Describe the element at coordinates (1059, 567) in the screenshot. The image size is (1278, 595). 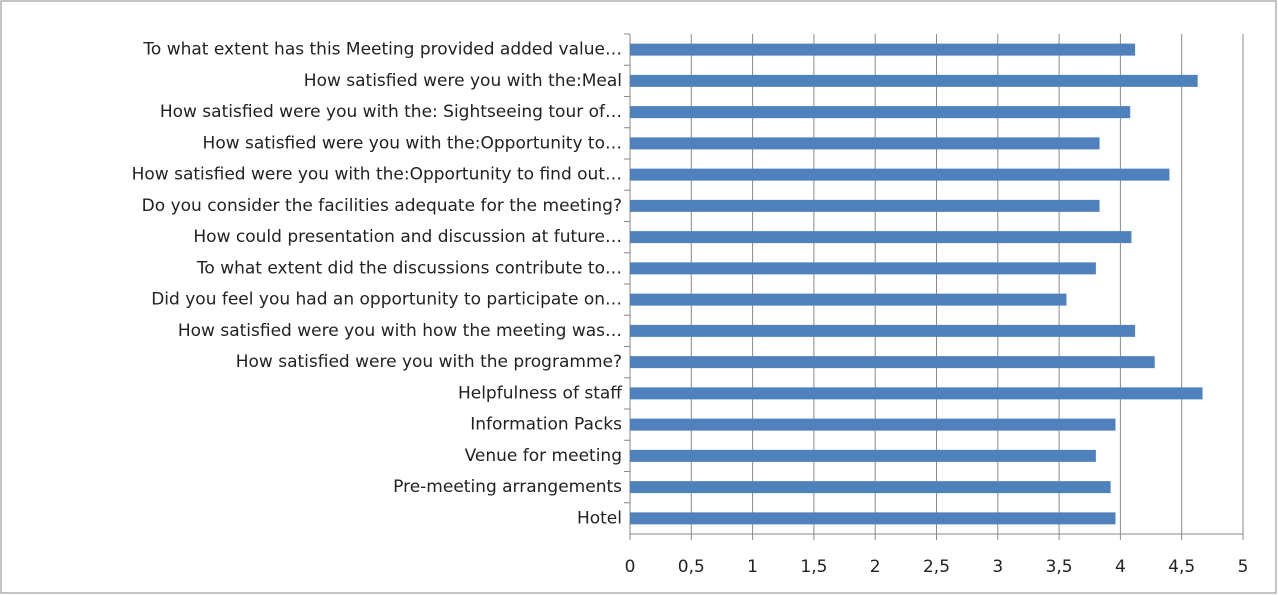
I see `x-tick-label: 3,5` at that location.